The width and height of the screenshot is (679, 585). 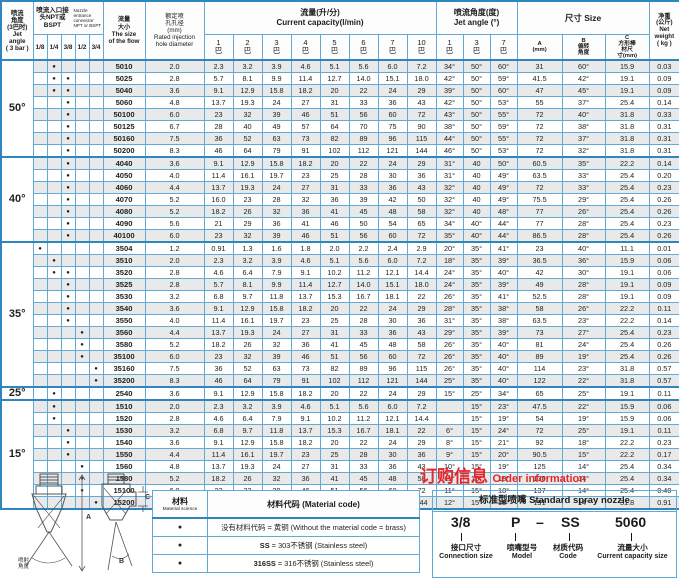 What do you see at coordinates (476, 236) in the screenshot?
I see `jet-angle-cell-3bar: 40°` at bounding box center [476, 236].